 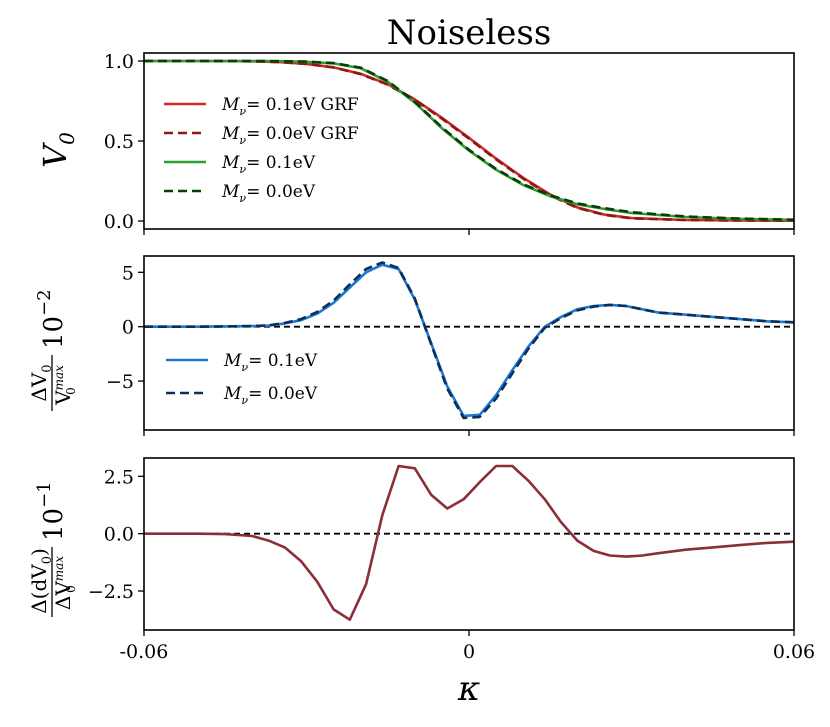 I want to click on bottom-xtick-label: -0.06, so click(x=144, y=652).